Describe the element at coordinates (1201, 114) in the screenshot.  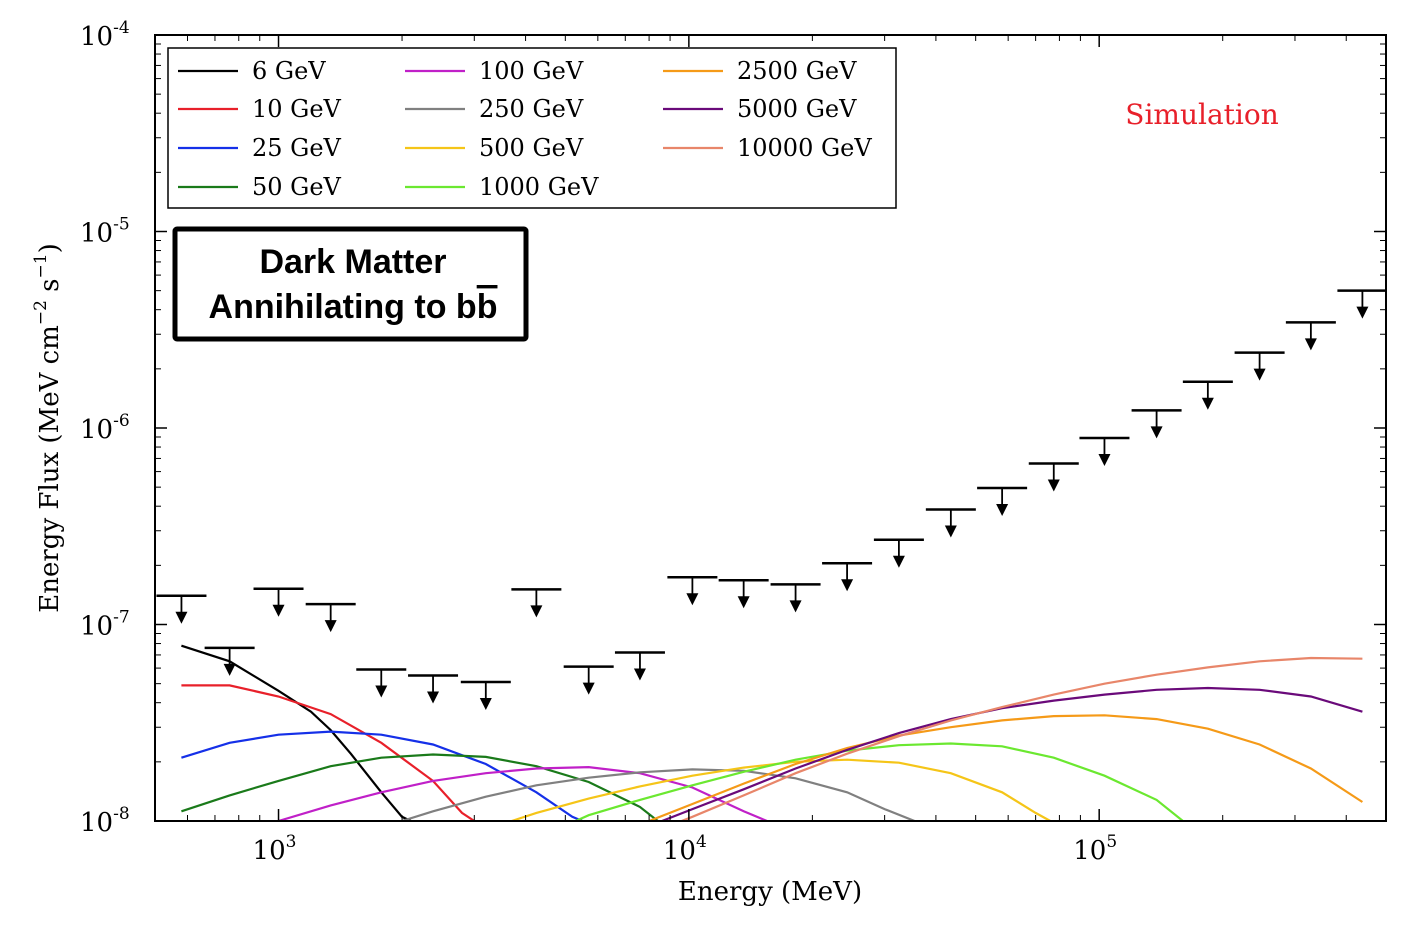
I see `simulation-annotation: Simulation` at that location.